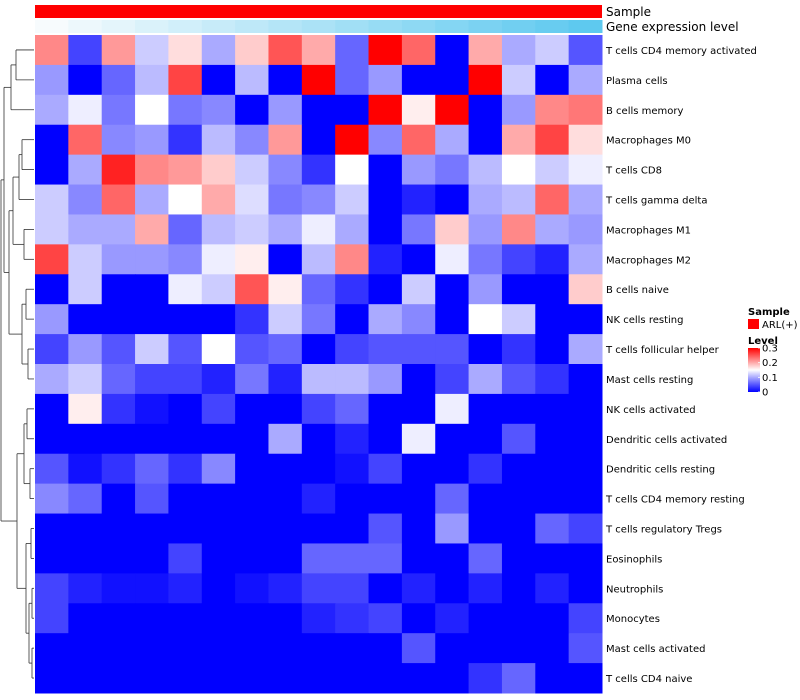 This screenshot has height=700, width=800. I want to click on legend-sample-title: Sample, so click(769, 312).